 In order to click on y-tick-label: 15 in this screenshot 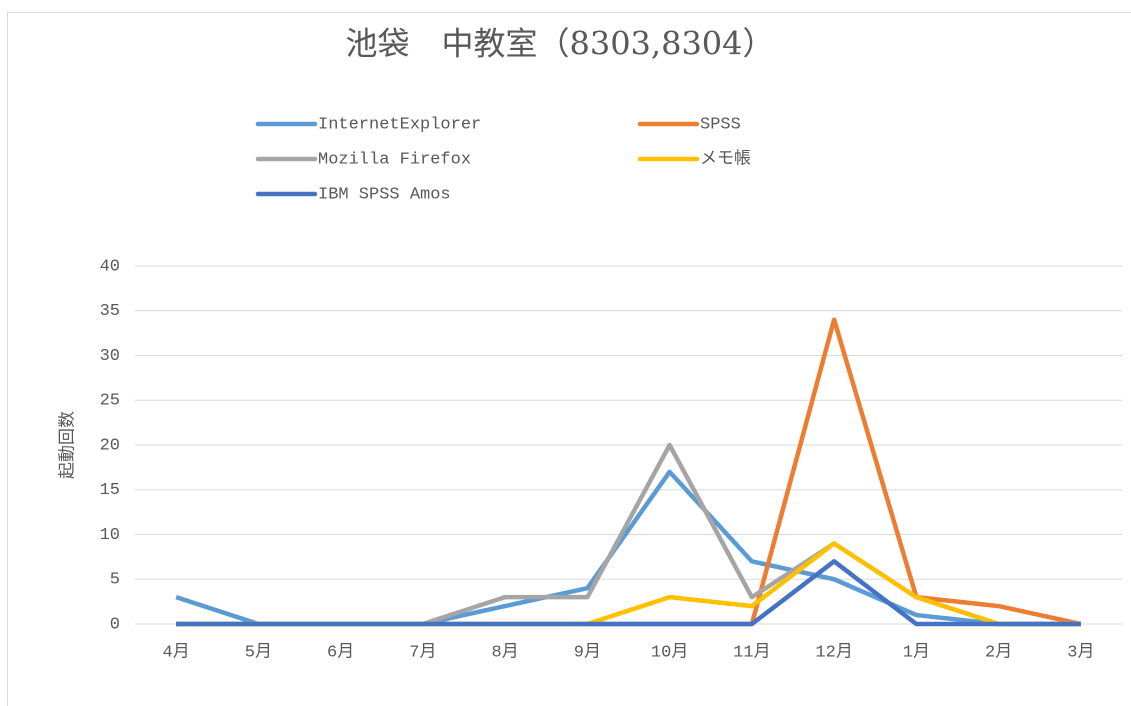, I will do `click(110, 490)`.